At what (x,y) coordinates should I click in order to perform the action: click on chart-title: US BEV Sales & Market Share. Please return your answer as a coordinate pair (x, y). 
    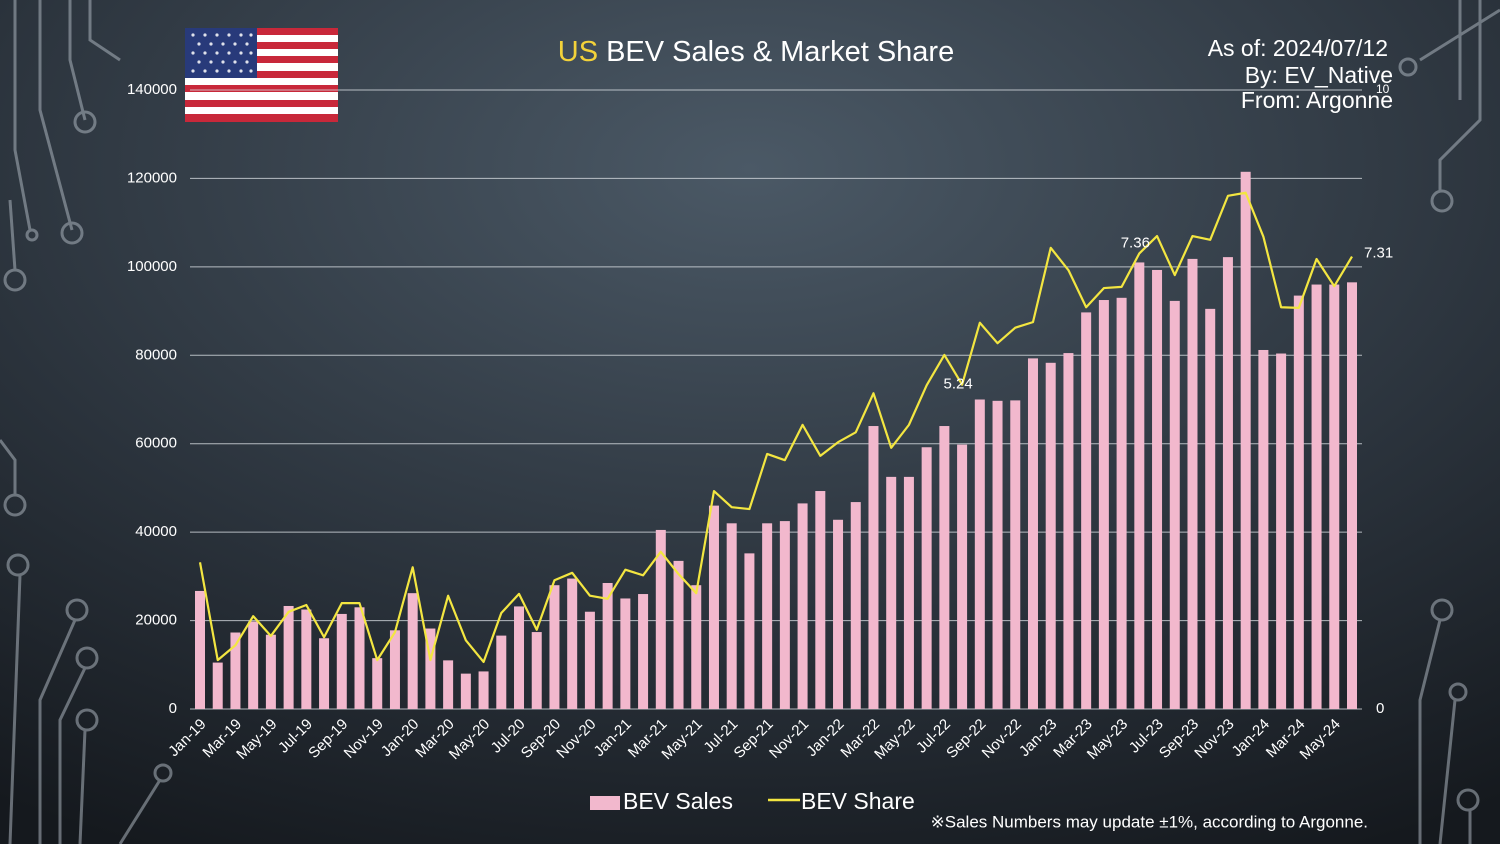
    Looking at the image, I should click on (756, 52).